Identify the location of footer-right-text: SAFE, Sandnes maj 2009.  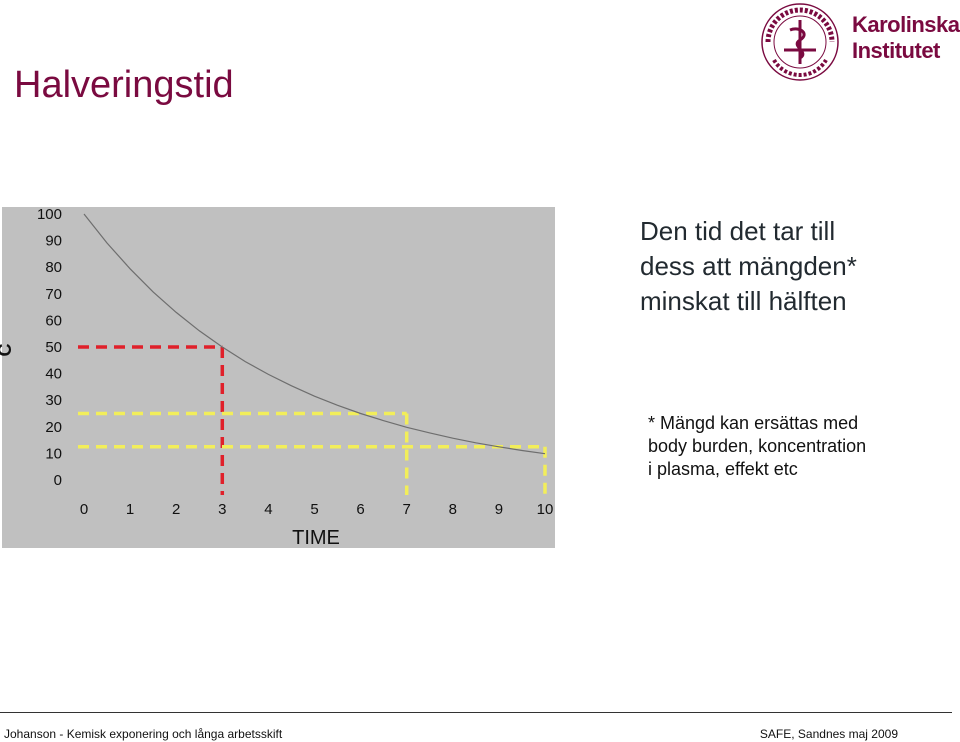
(828, 734).